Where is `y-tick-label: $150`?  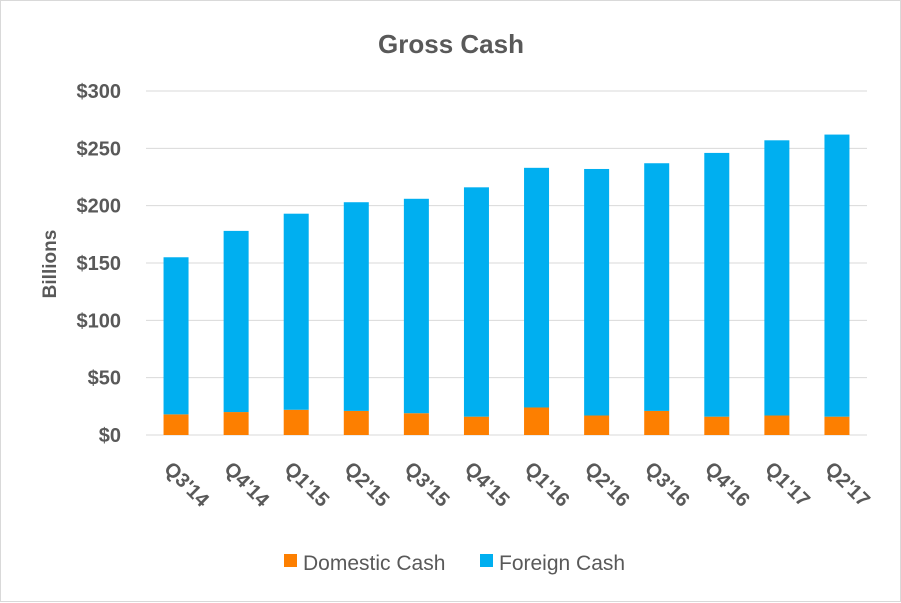 y-tick-label: $150 is located at coordinates (99, 264).